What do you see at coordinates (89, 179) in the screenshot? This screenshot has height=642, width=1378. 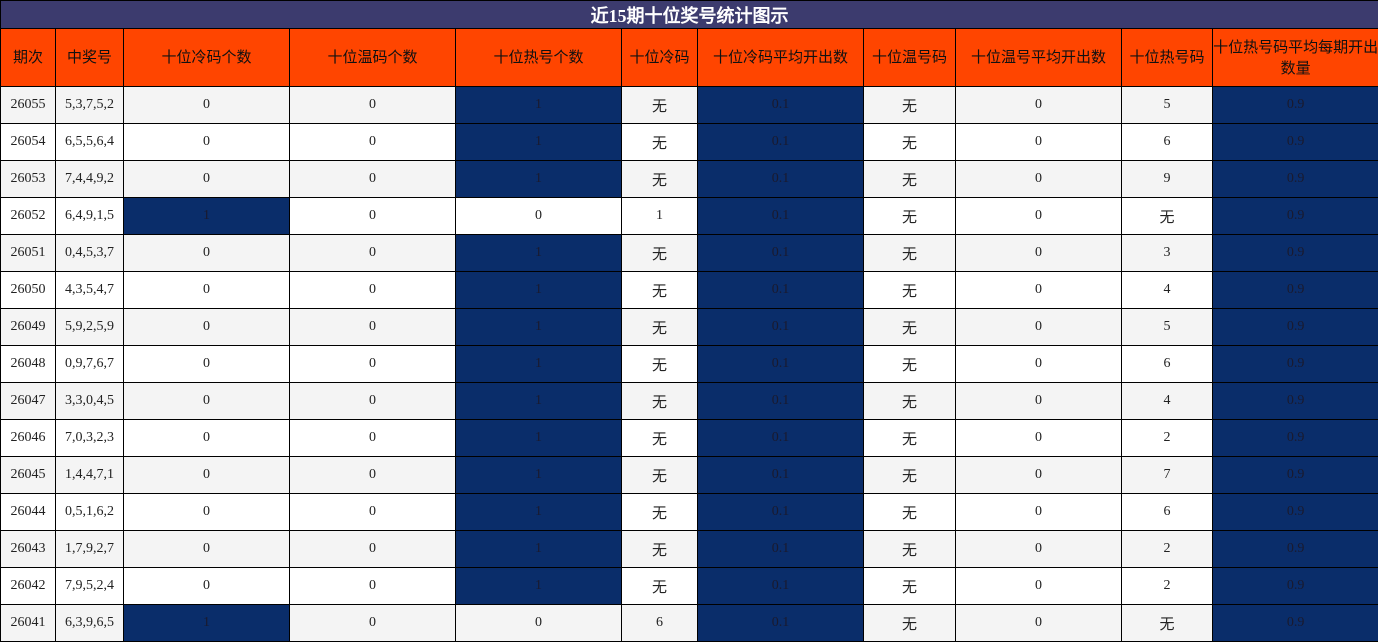 I see `cell-winning-number: 7,4,4,9,2` at bounding box center [89, 179].